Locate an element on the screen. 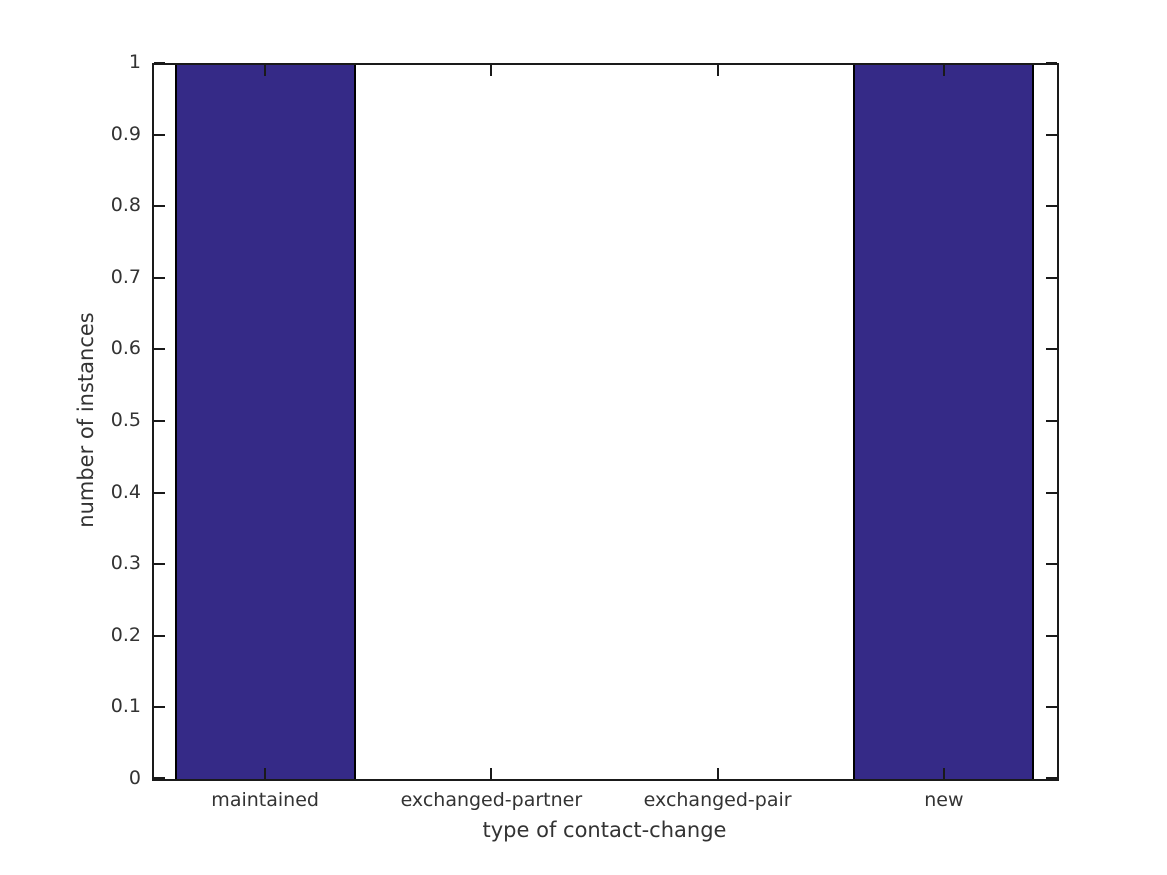 This screenshot has height=875, width=1167. plot-box-left is located at coordinates (153, 422).